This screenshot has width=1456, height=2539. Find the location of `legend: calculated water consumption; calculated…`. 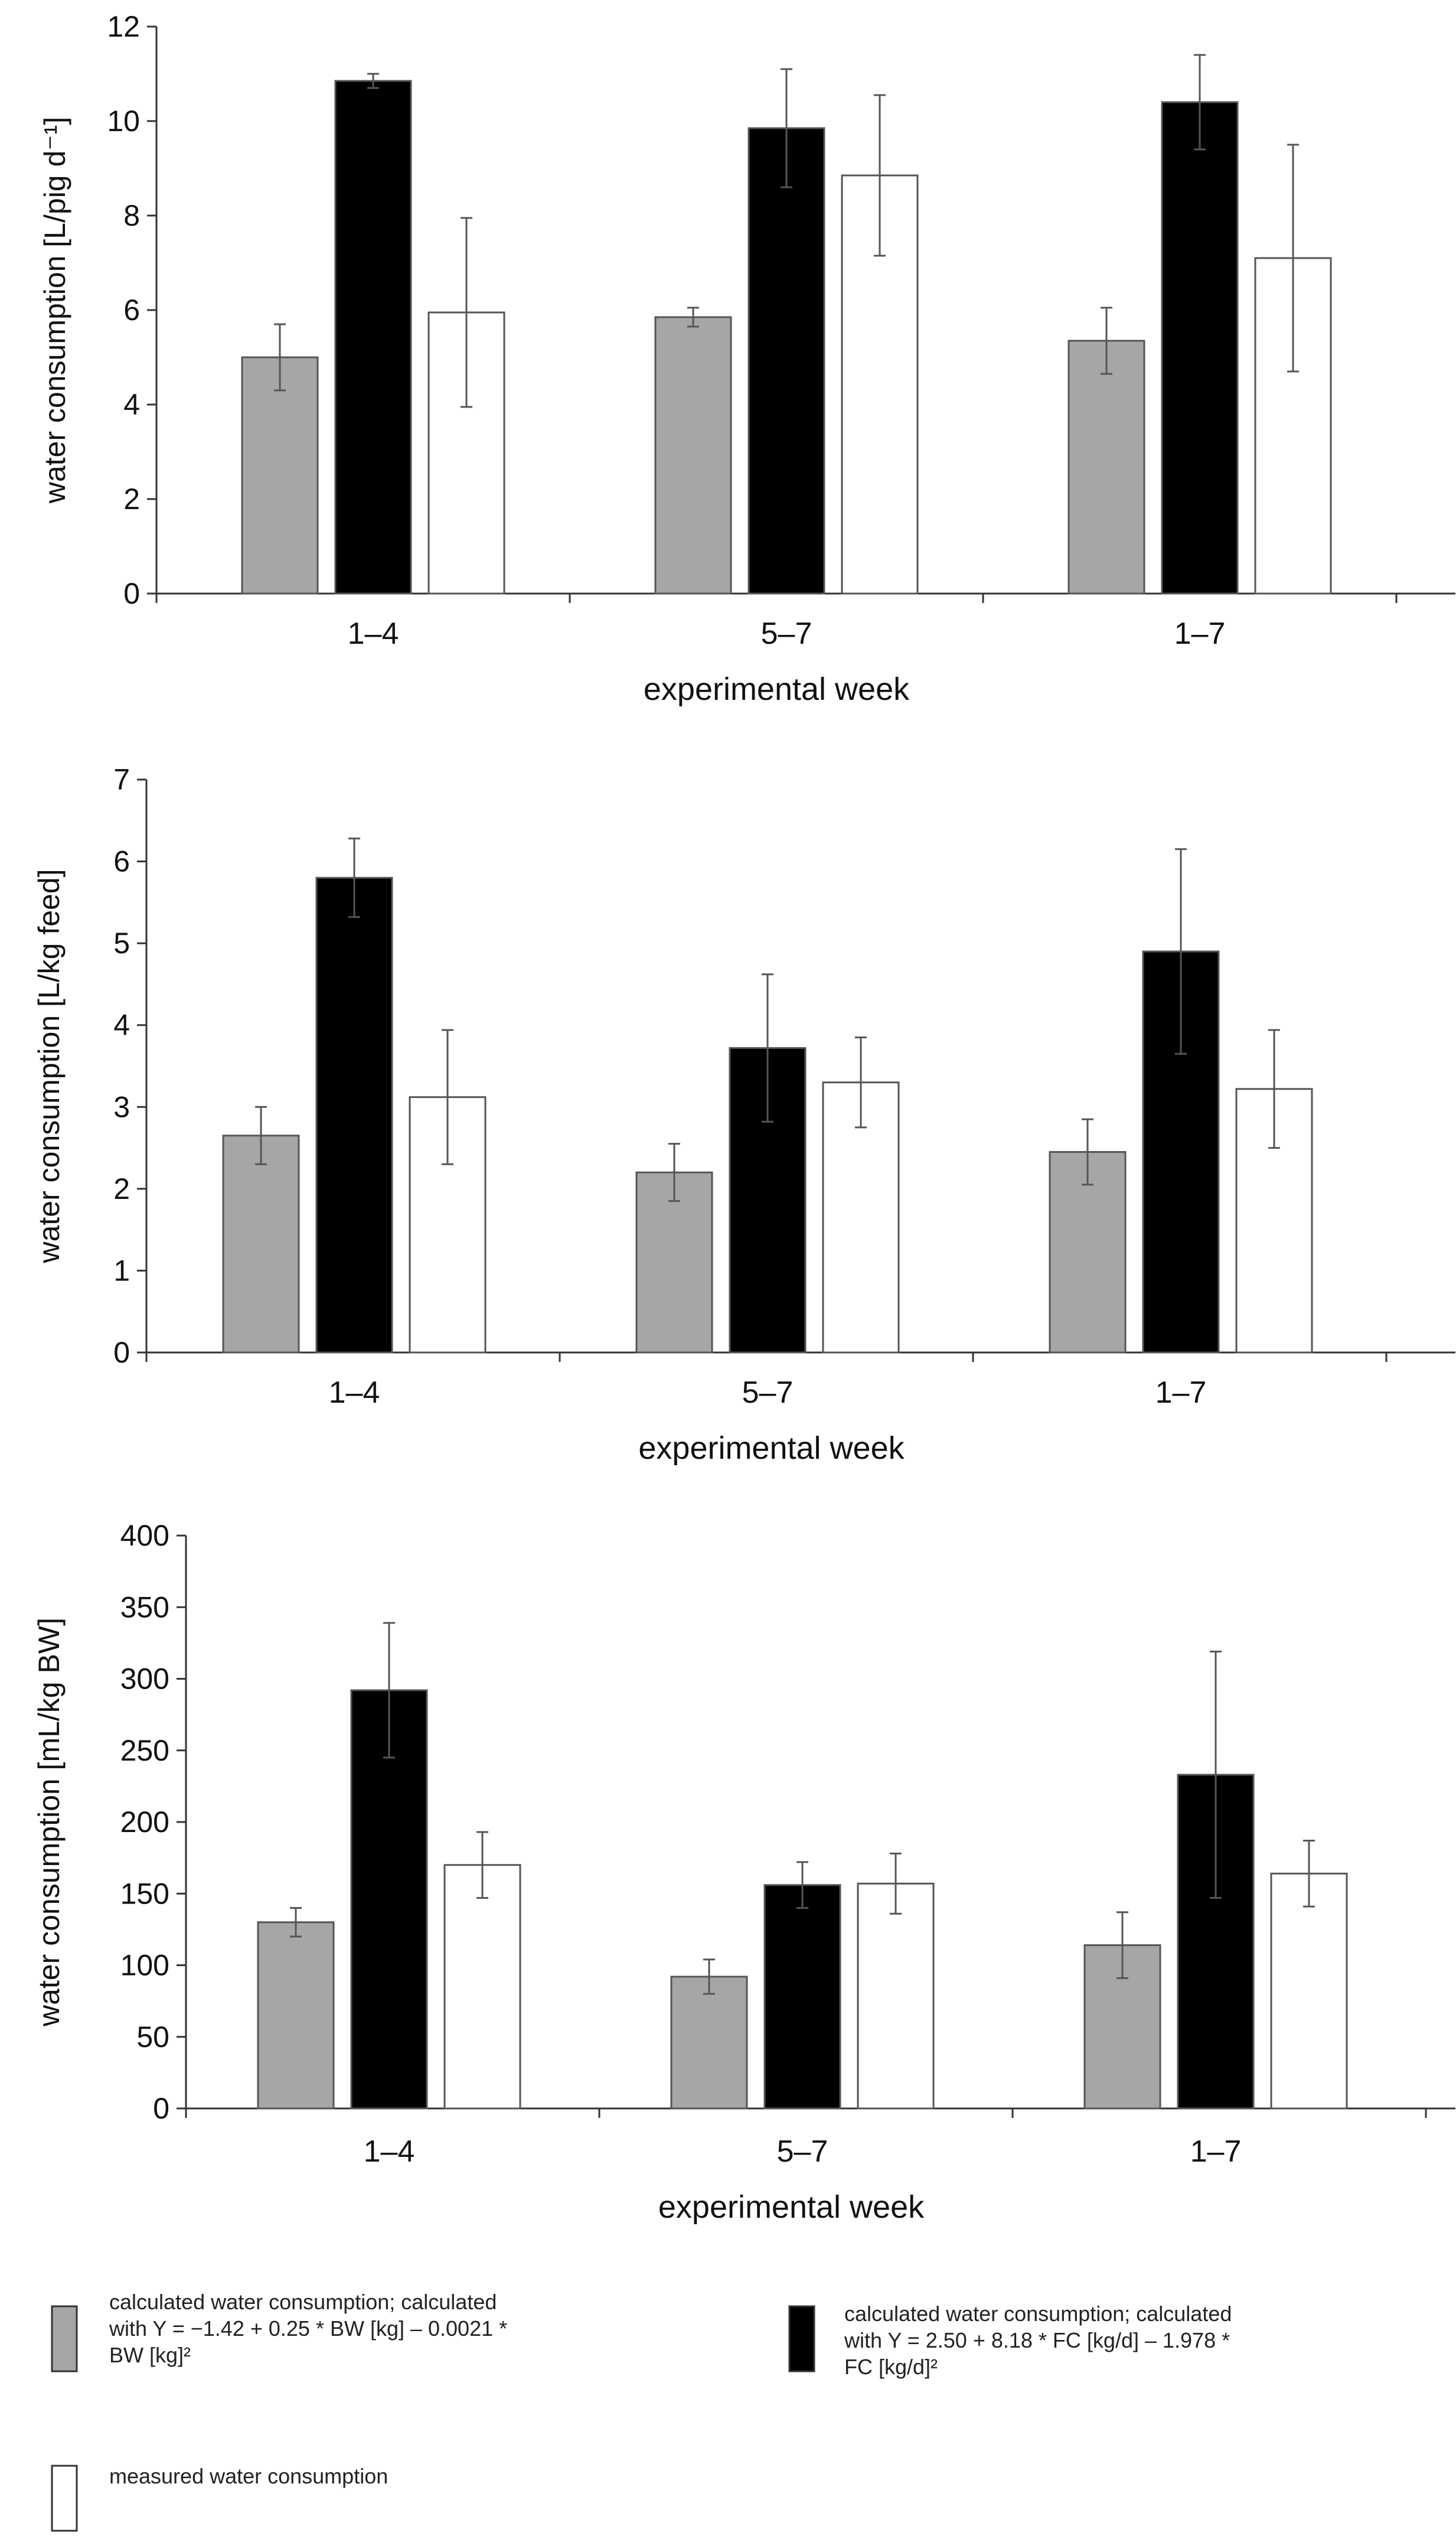

legend: calculated water consumption; calculated… is located at coordinates (641, 2411).